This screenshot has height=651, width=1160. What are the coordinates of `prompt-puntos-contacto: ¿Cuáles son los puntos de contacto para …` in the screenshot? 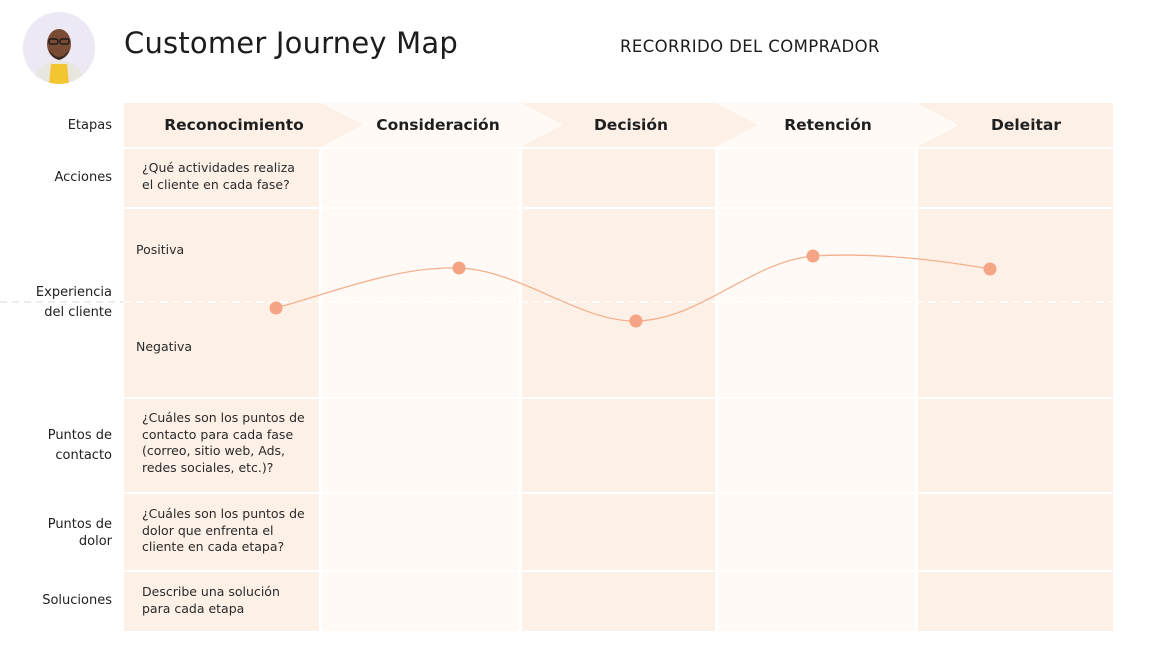 It's located at (228, 443).